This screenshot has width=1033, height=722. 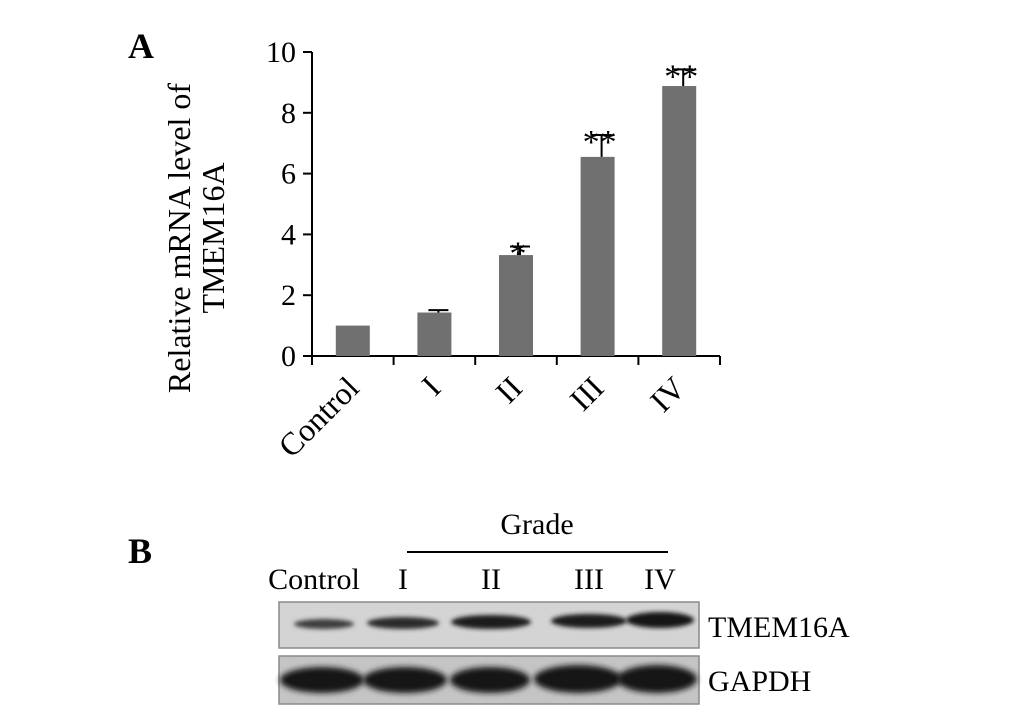 I want to click on panel-a-label: A, so click(x=141, y=46).